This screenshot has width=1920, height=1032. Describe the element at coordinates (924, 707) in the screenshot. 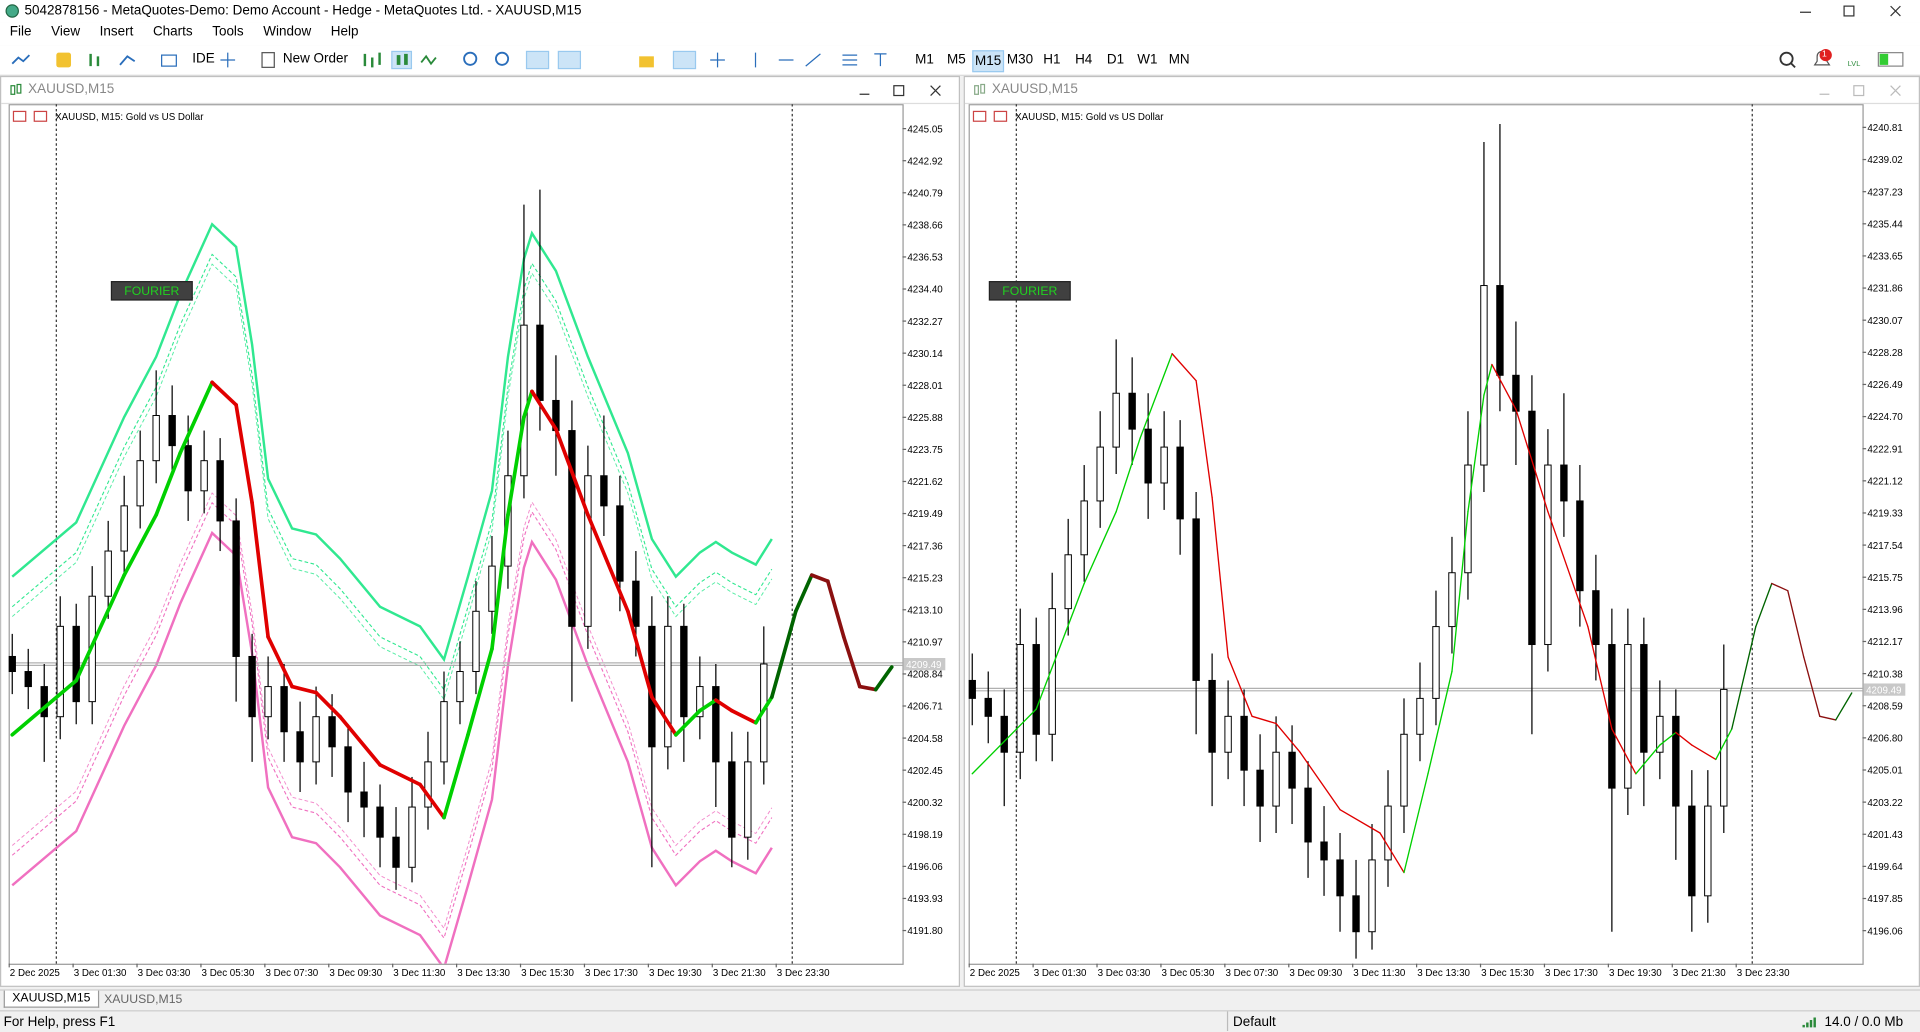

I see `y-tick-label: 4206.71` at that location.